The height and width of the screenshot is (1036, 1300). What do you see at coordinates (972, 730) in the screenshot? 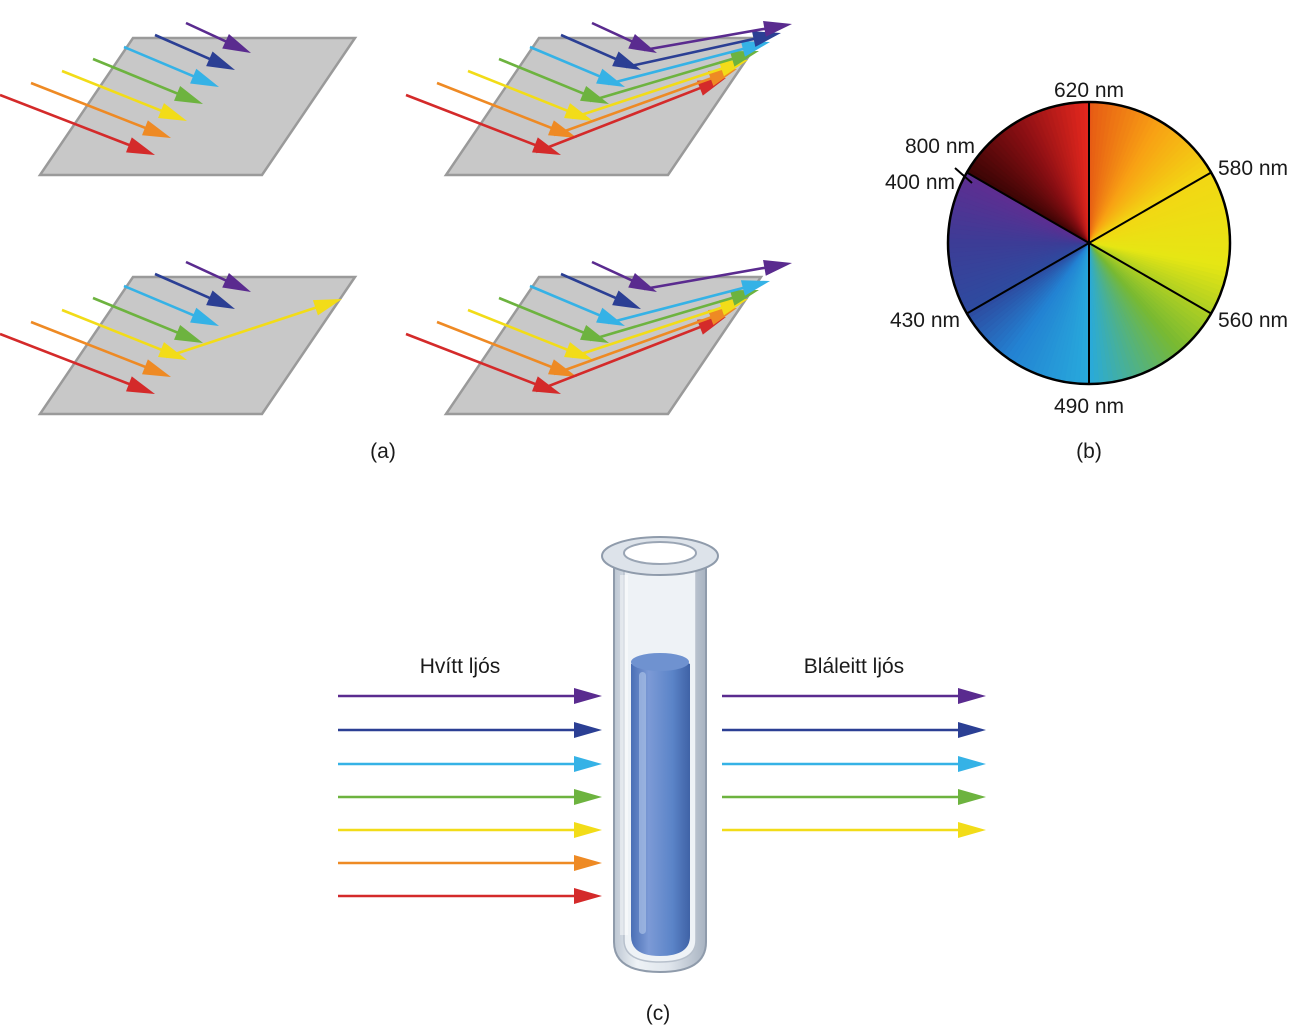
I see `outgoing-blue-arrow-head` at bounding box center [972, 730].